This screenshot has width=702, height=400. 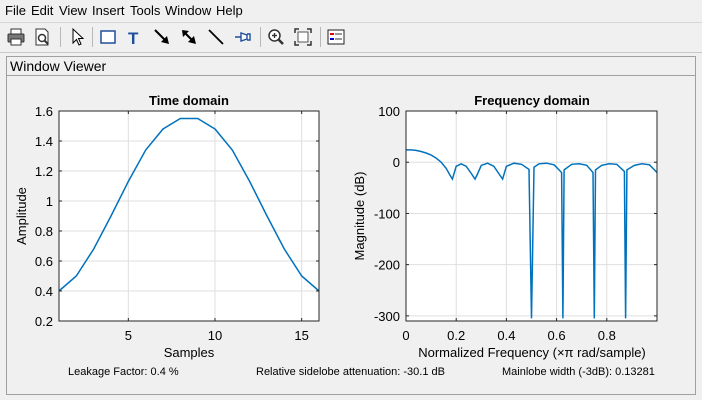 I want to click on fit-view-button, so click(x=303, y=37).